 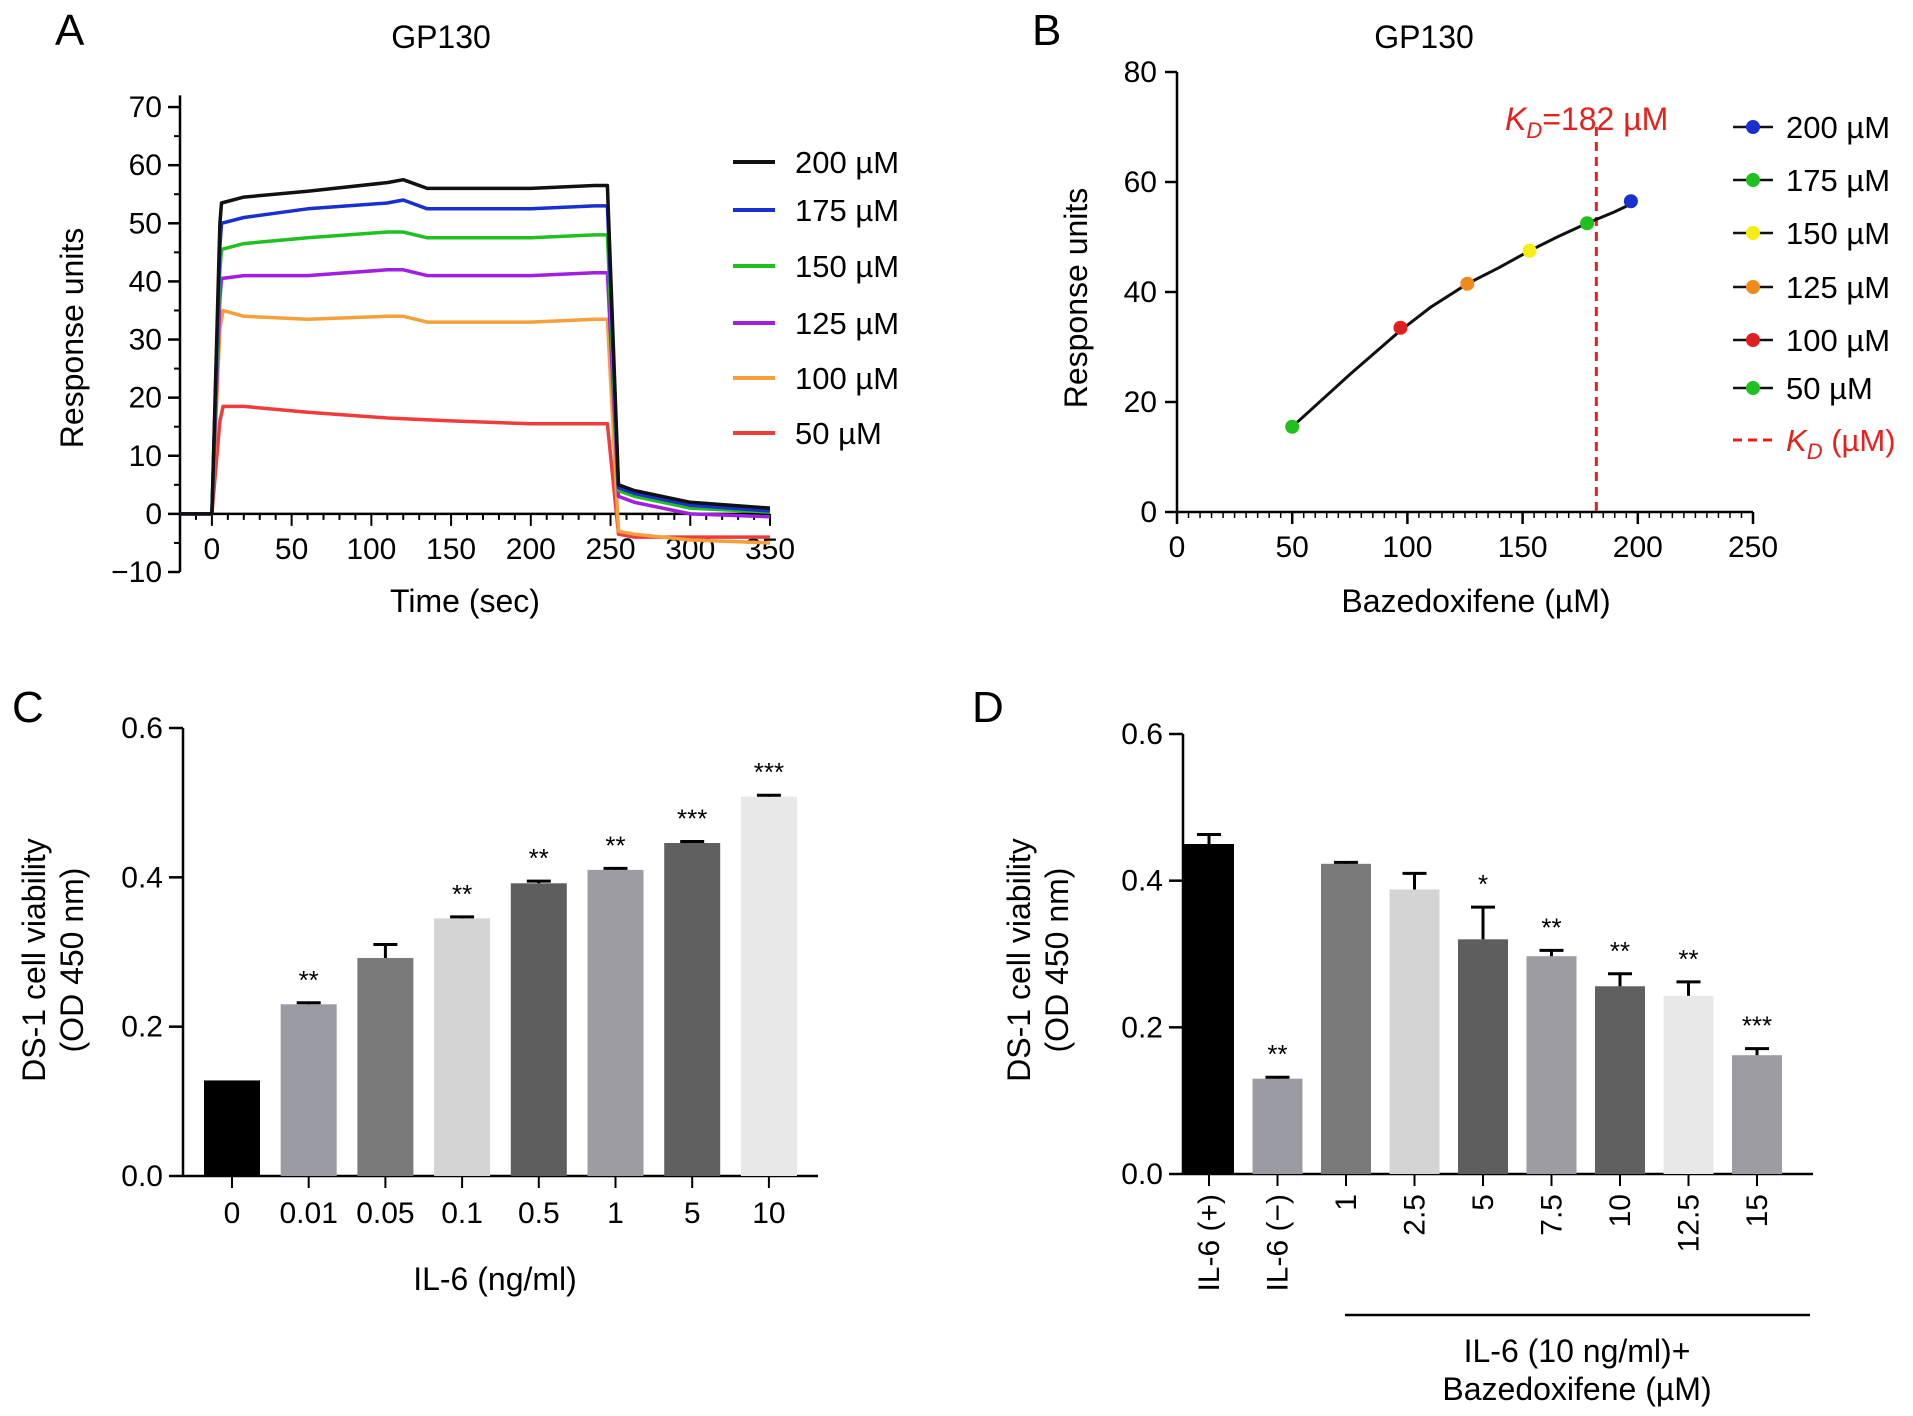 I want to click on d-x-tick-label: IL-6 (−), so click(x=1278, y=1243).